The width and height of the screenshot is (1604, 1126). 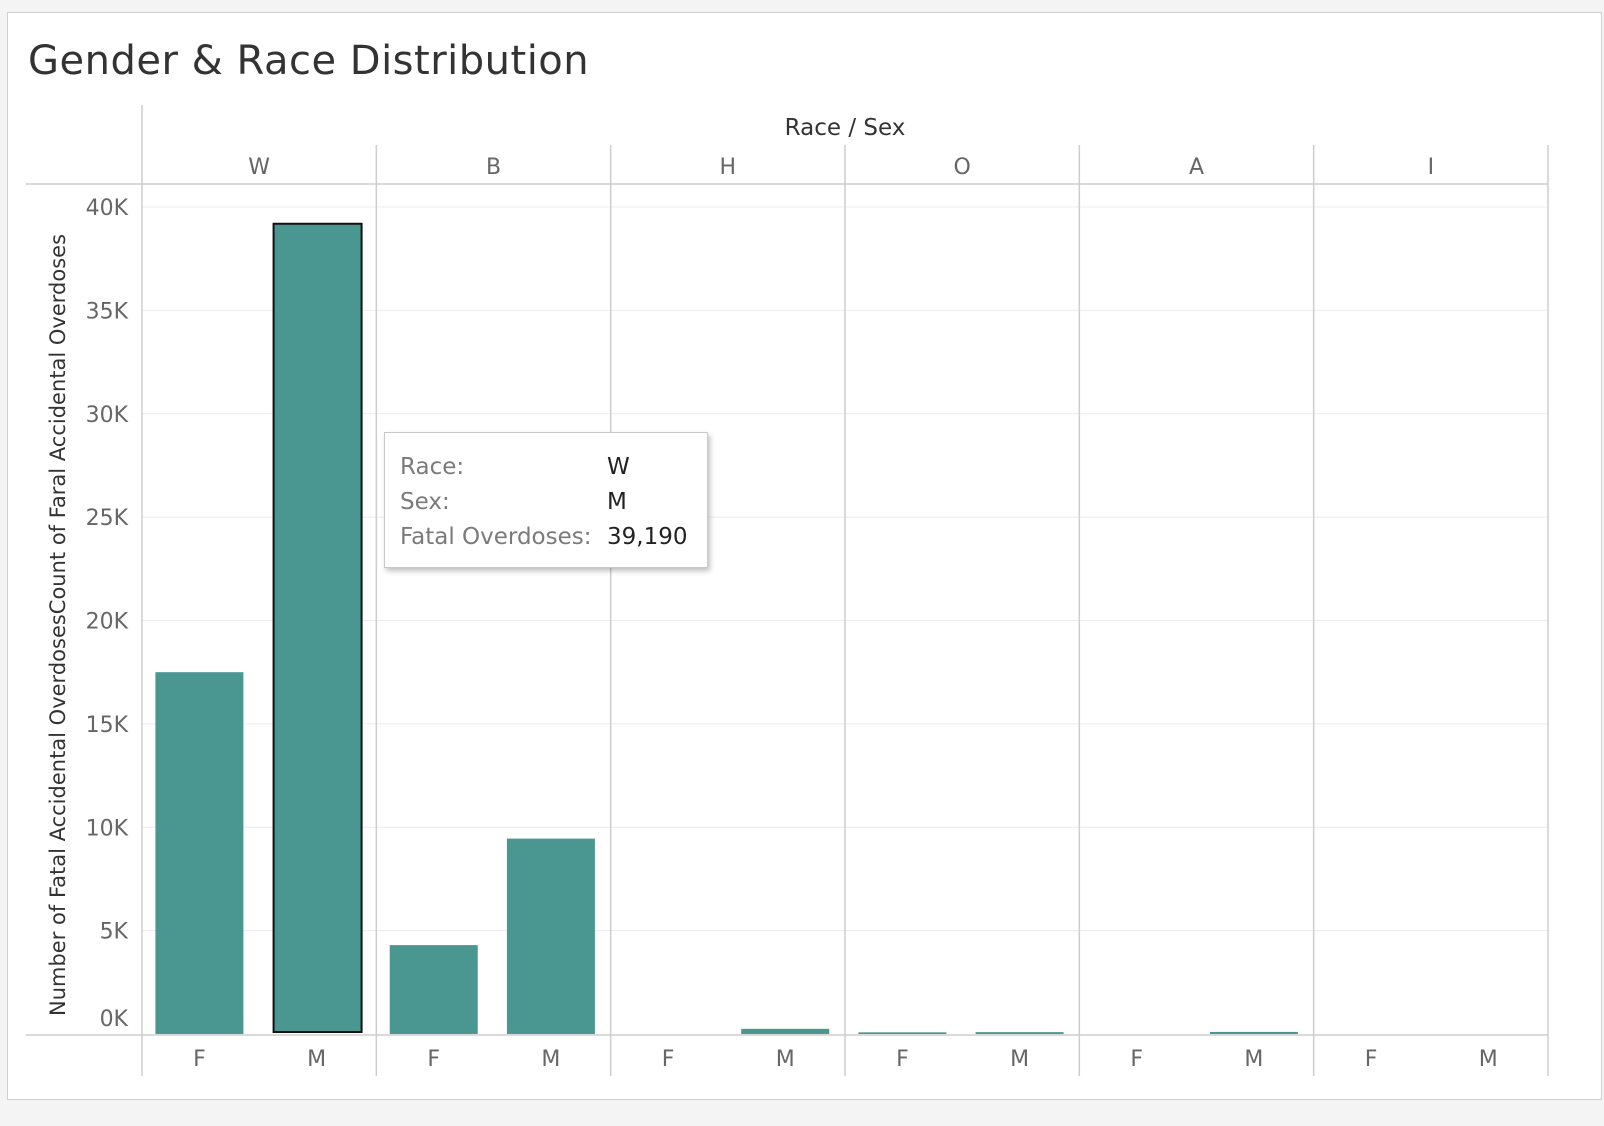 I want to click on y-tick-label: 40K, so click(x=107, y=208).